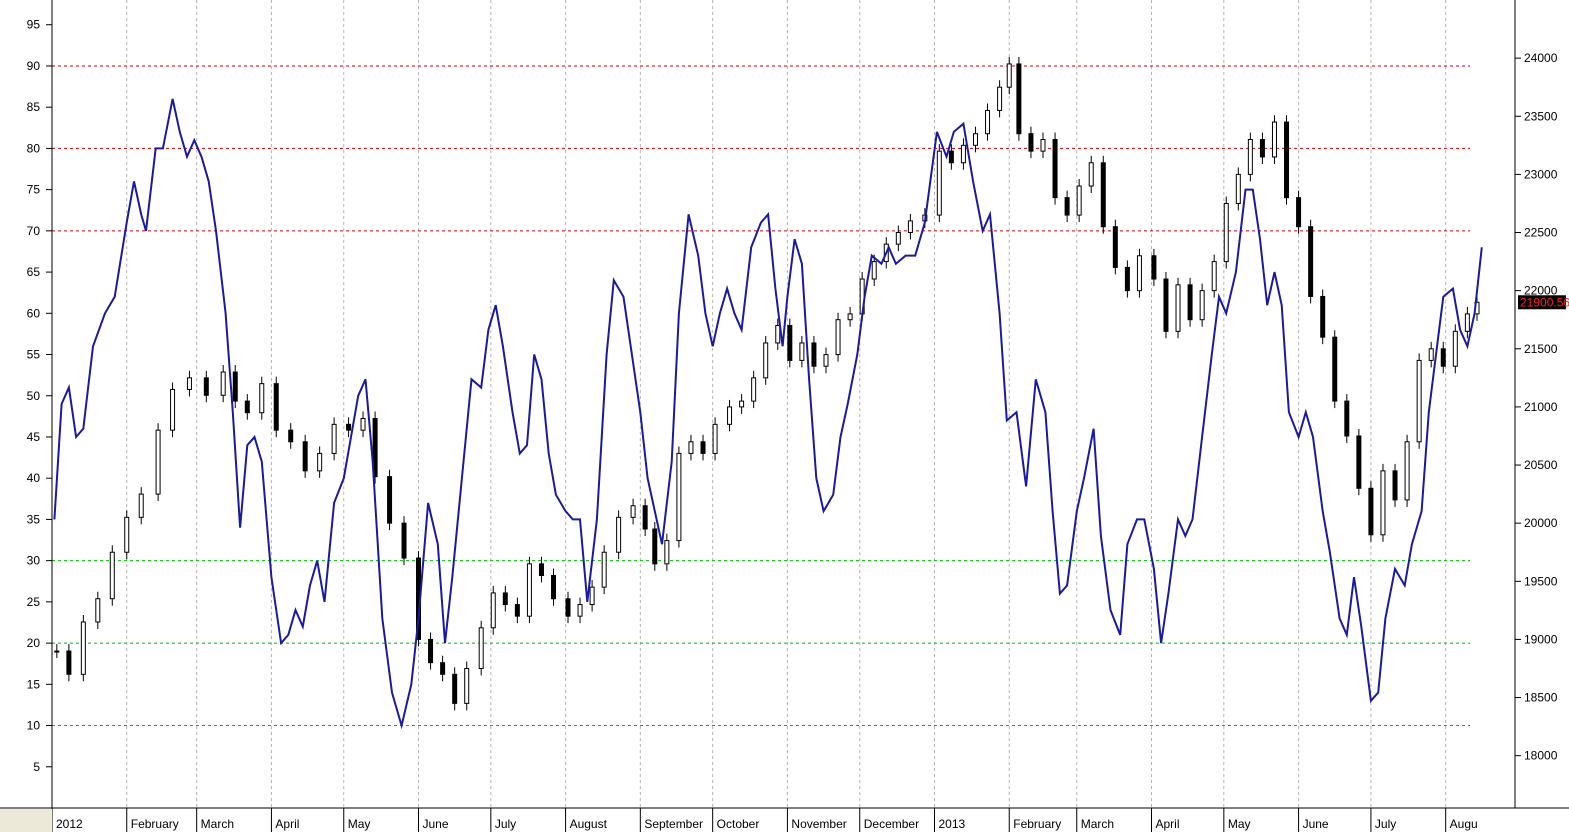 The image size is (1569, 832). Describe the element at coordinates (1541, 174) in the screenshot. I see `right-y-tick-label: 23000` at that location.